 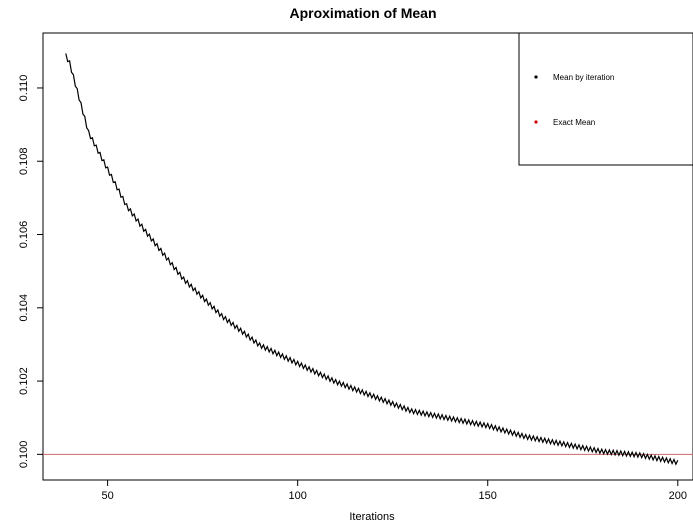 I want to click on x-axis: 50 100 150 200, so click(x=394, y=491).